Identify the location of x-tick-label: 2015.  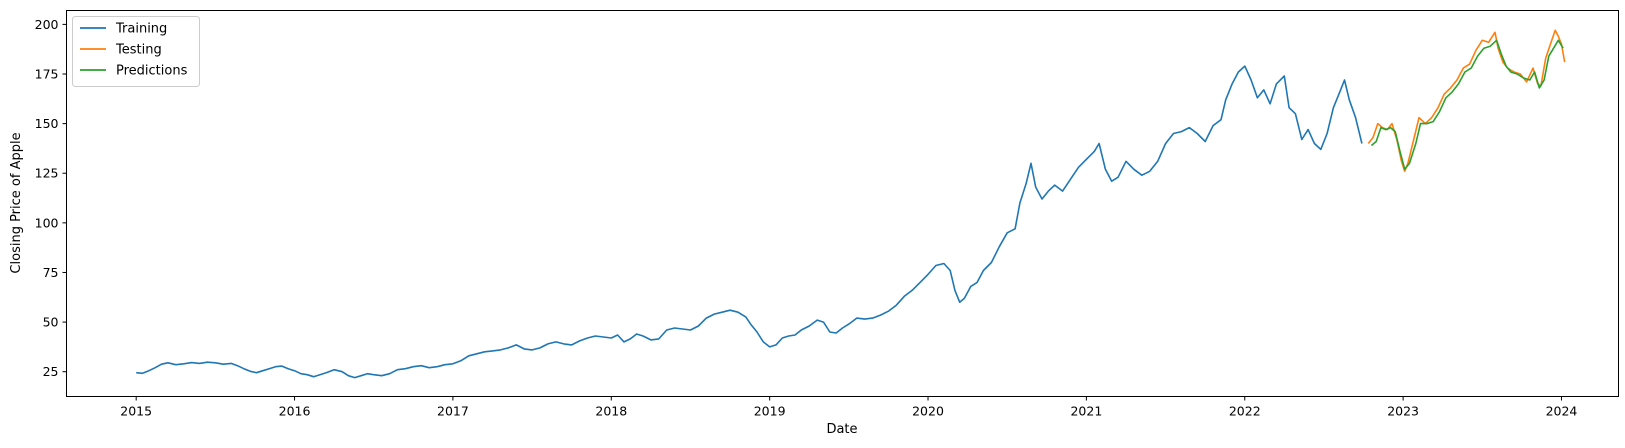
(136, 411).